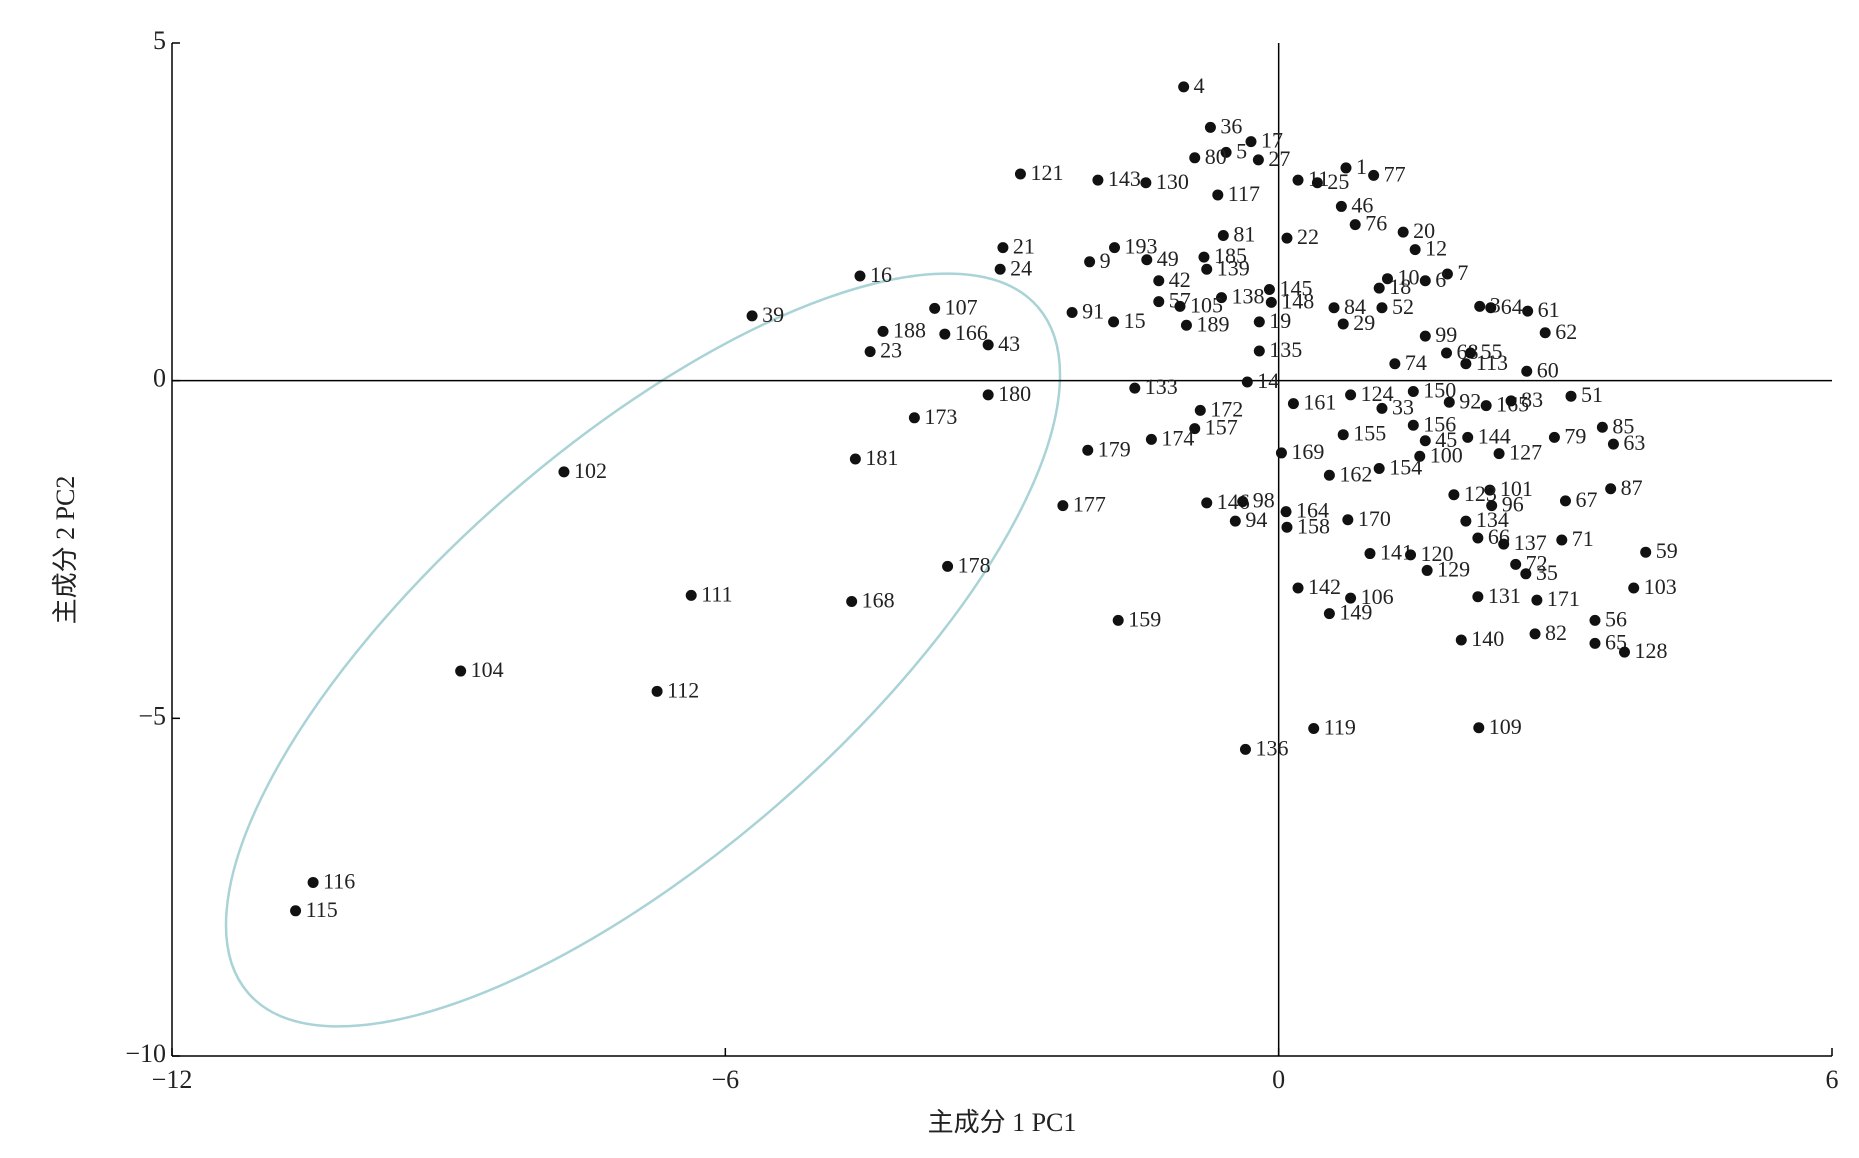 The width and height of the screenshot is (1859, 1158). What do you see at coordinates (1556, 632) in the screenshot?
I see `point-label: 82` at bounding box center [1556, 632].